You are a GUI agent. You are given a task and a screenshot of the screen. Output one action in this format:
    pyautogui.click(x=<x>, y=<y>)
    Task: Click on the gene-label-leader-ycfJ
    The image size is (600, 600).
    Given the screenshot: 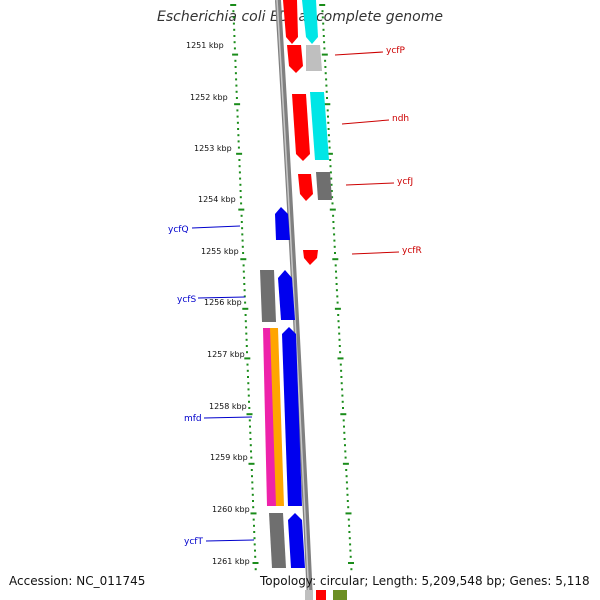 What is the action you would take?
    pyautogui.click(x=370, y=184)
    